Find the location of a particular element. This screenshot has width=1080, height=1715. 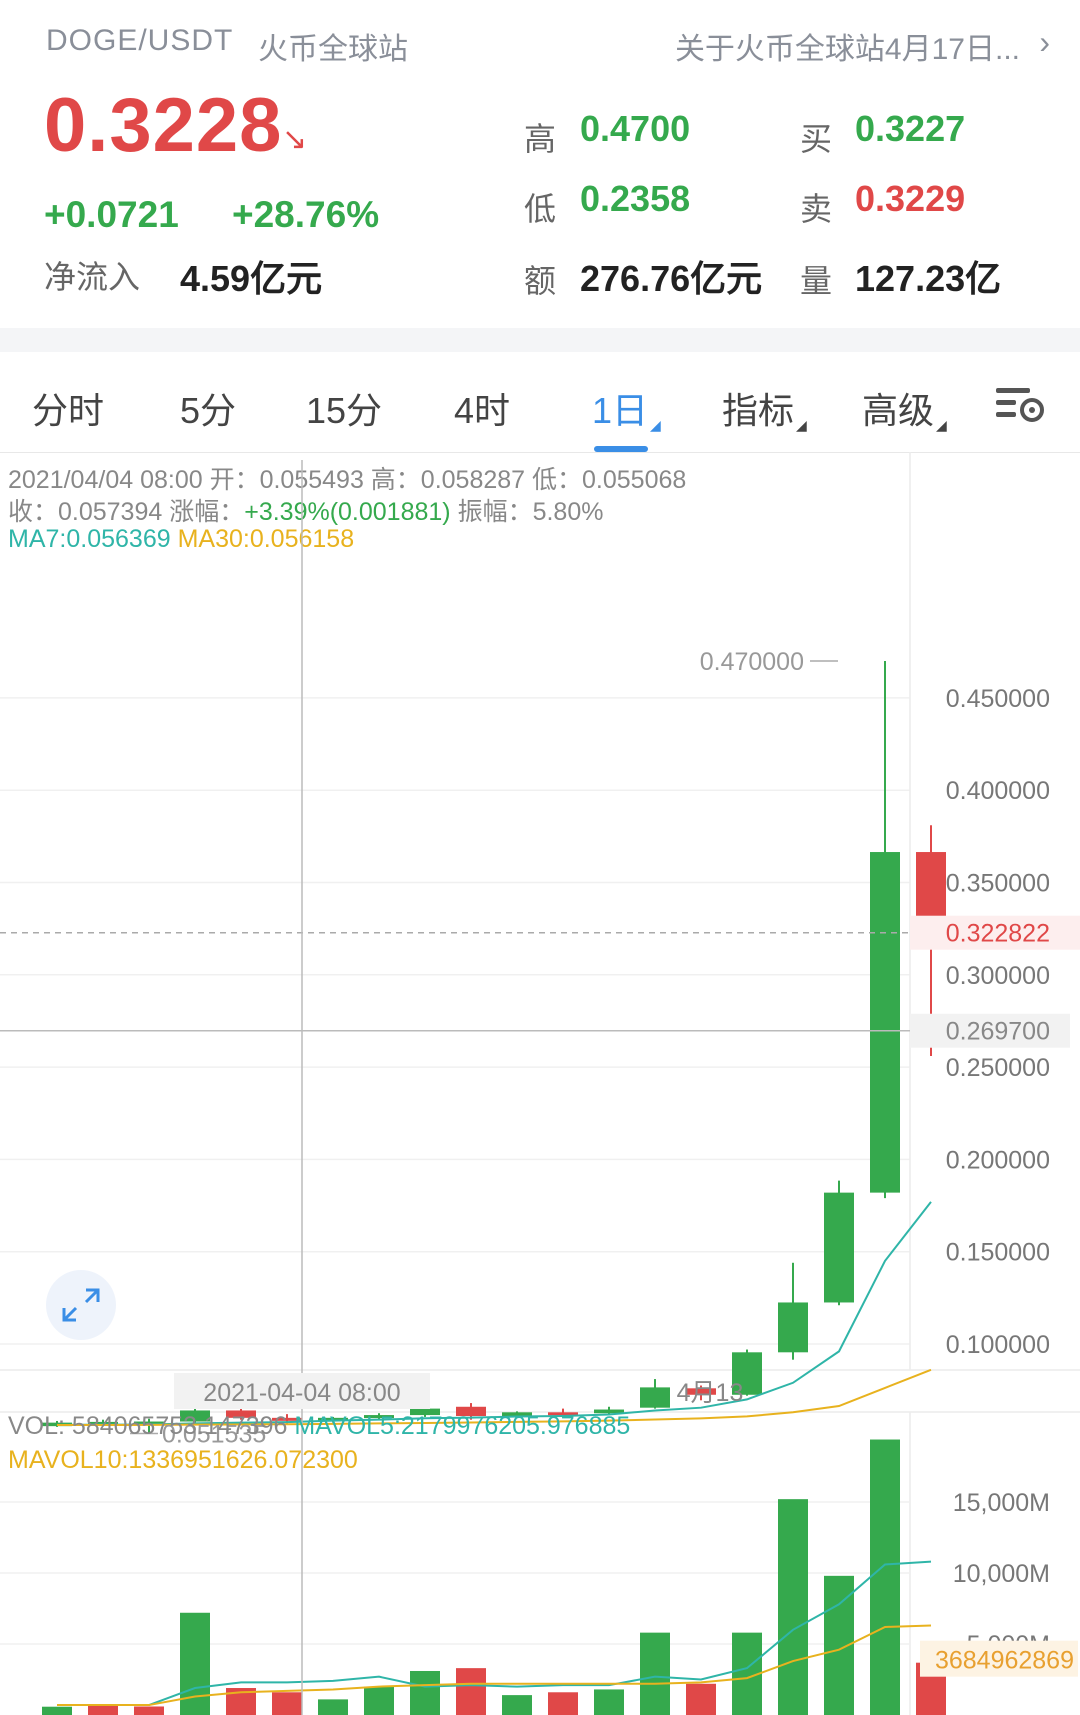

volume-axis-tick-label: 10,000M is located at coordinates (1001, 1574).